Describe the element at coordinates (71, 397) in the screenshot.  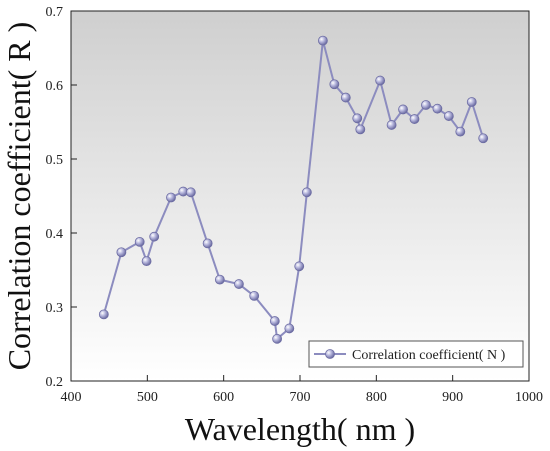
I see `x-tick-label: 400` at that location.